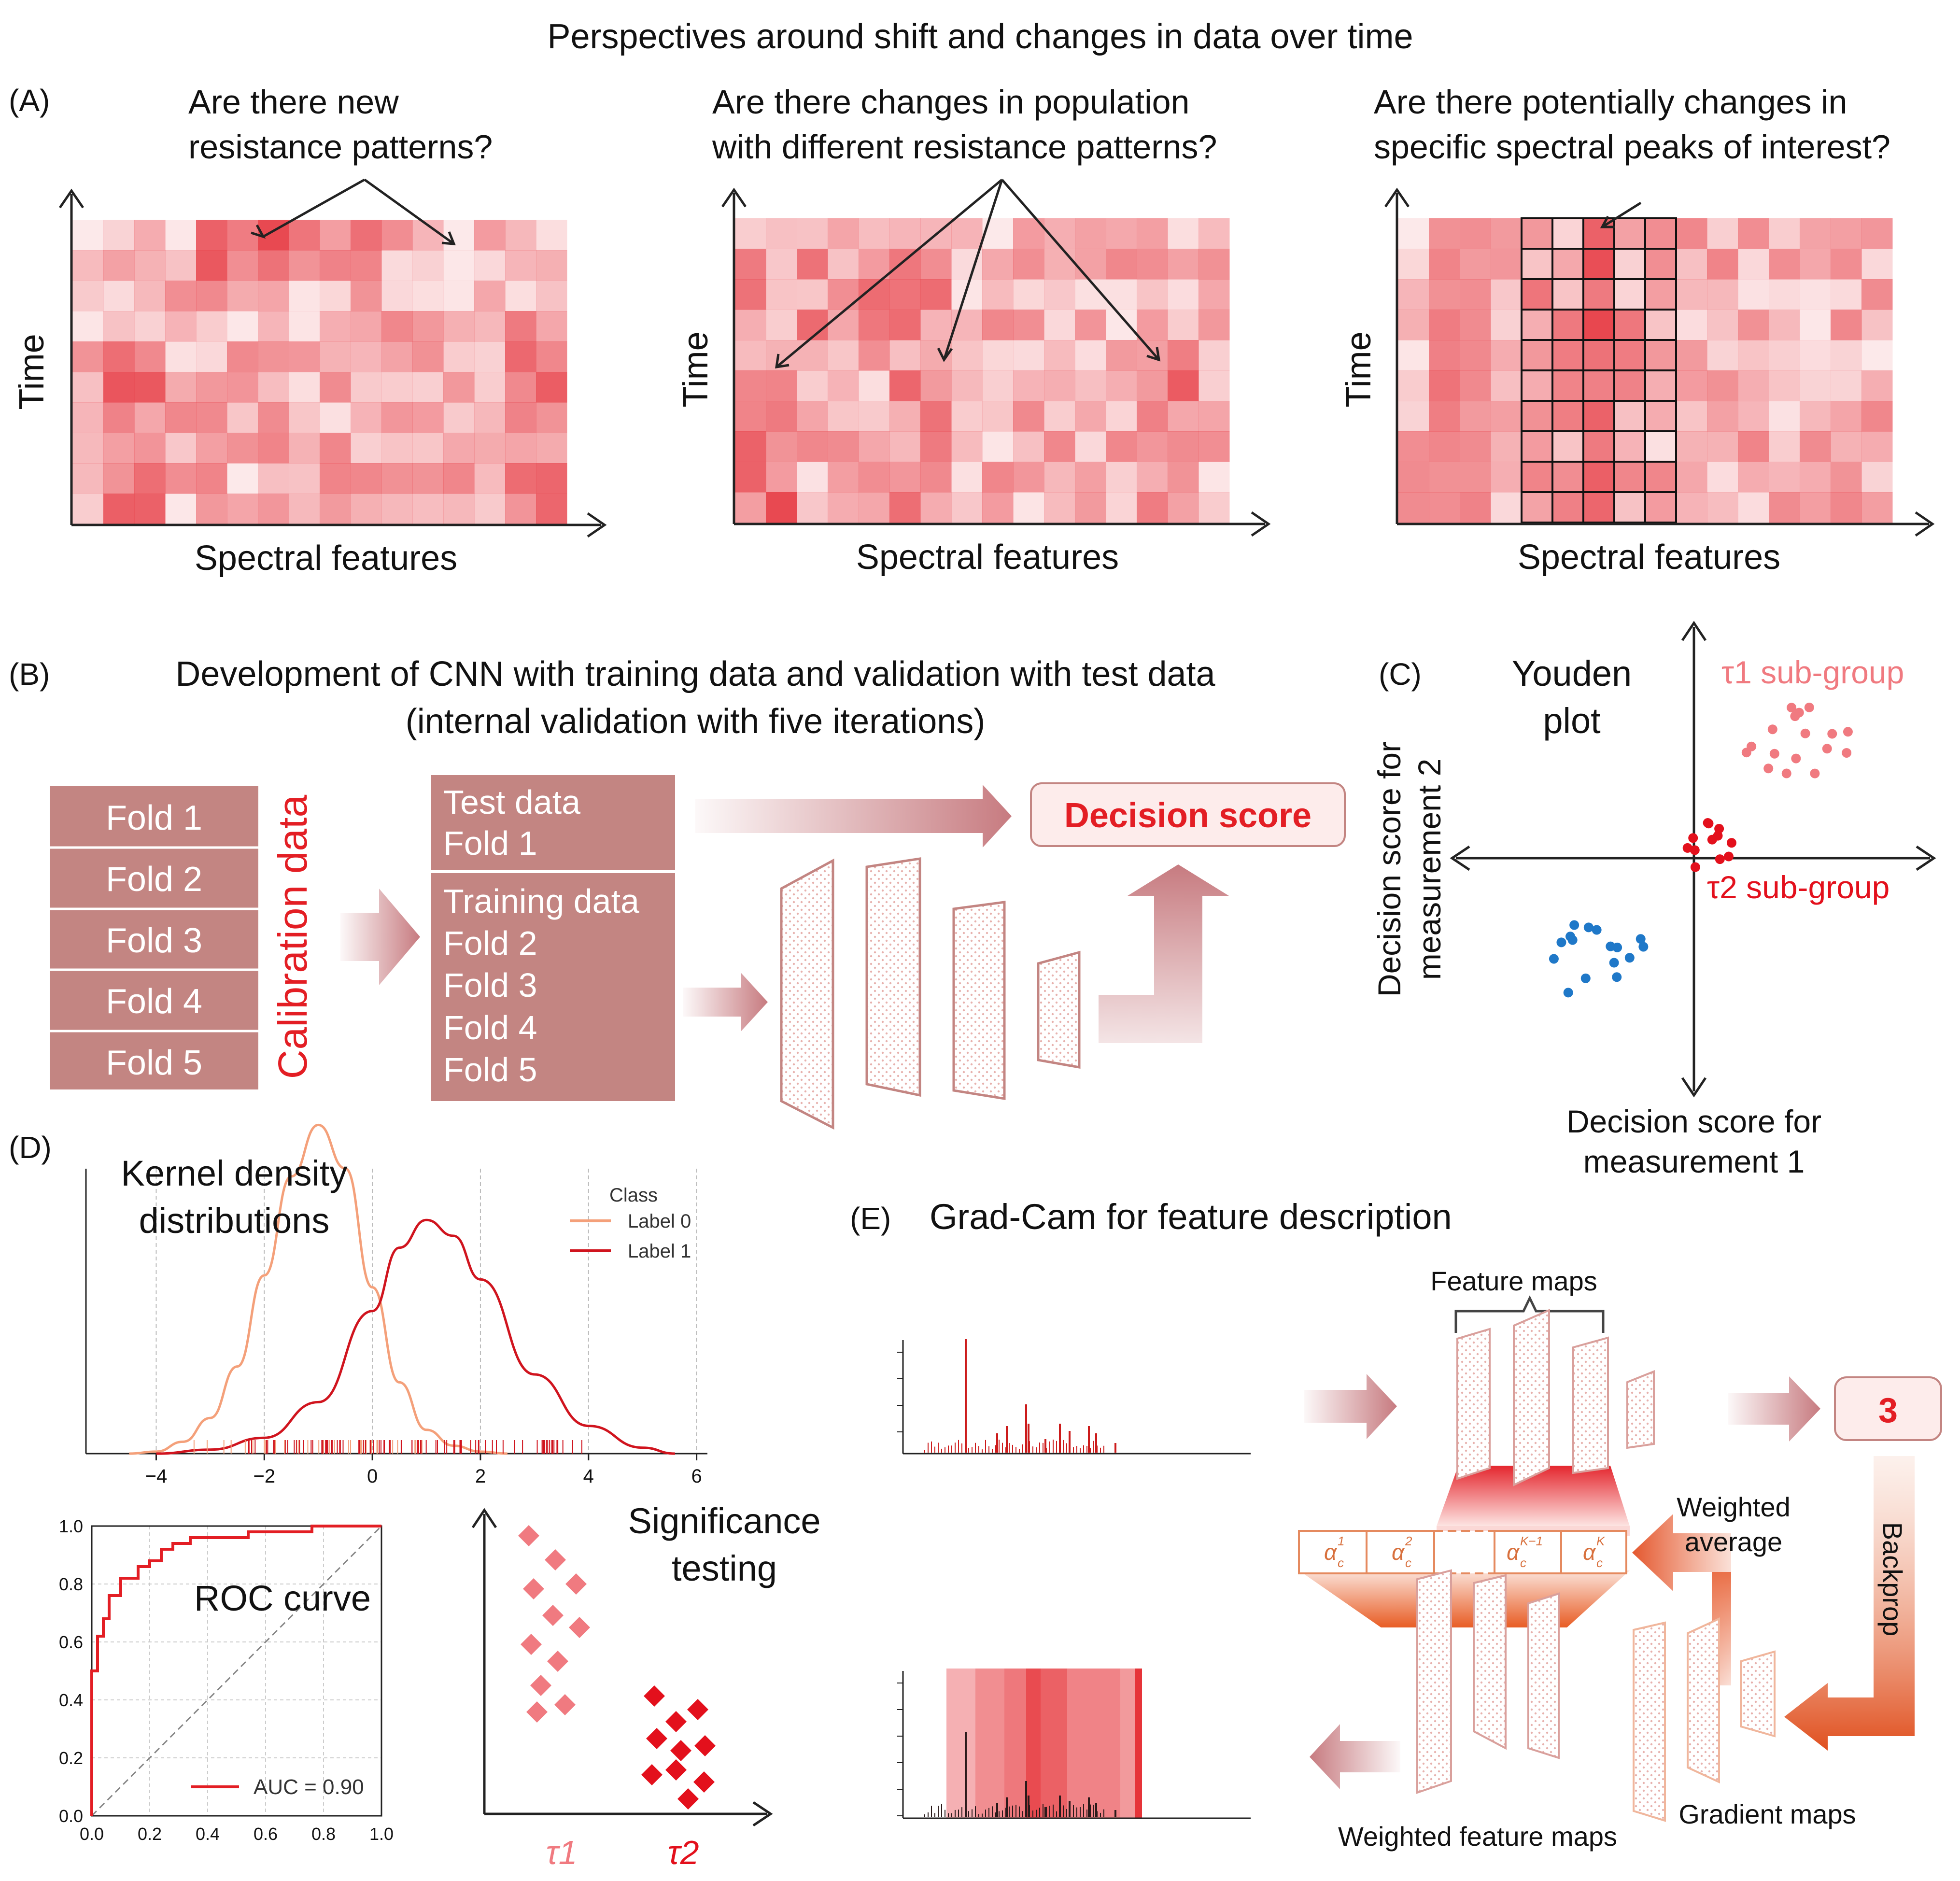 The height and width of the screenshot is (1881, 1960). What do you see at coordinates (396, 1305) in the screenshot?
I see `kde-chart: −4 −2 0 2 4 6` at bounding box center [396, 1305].